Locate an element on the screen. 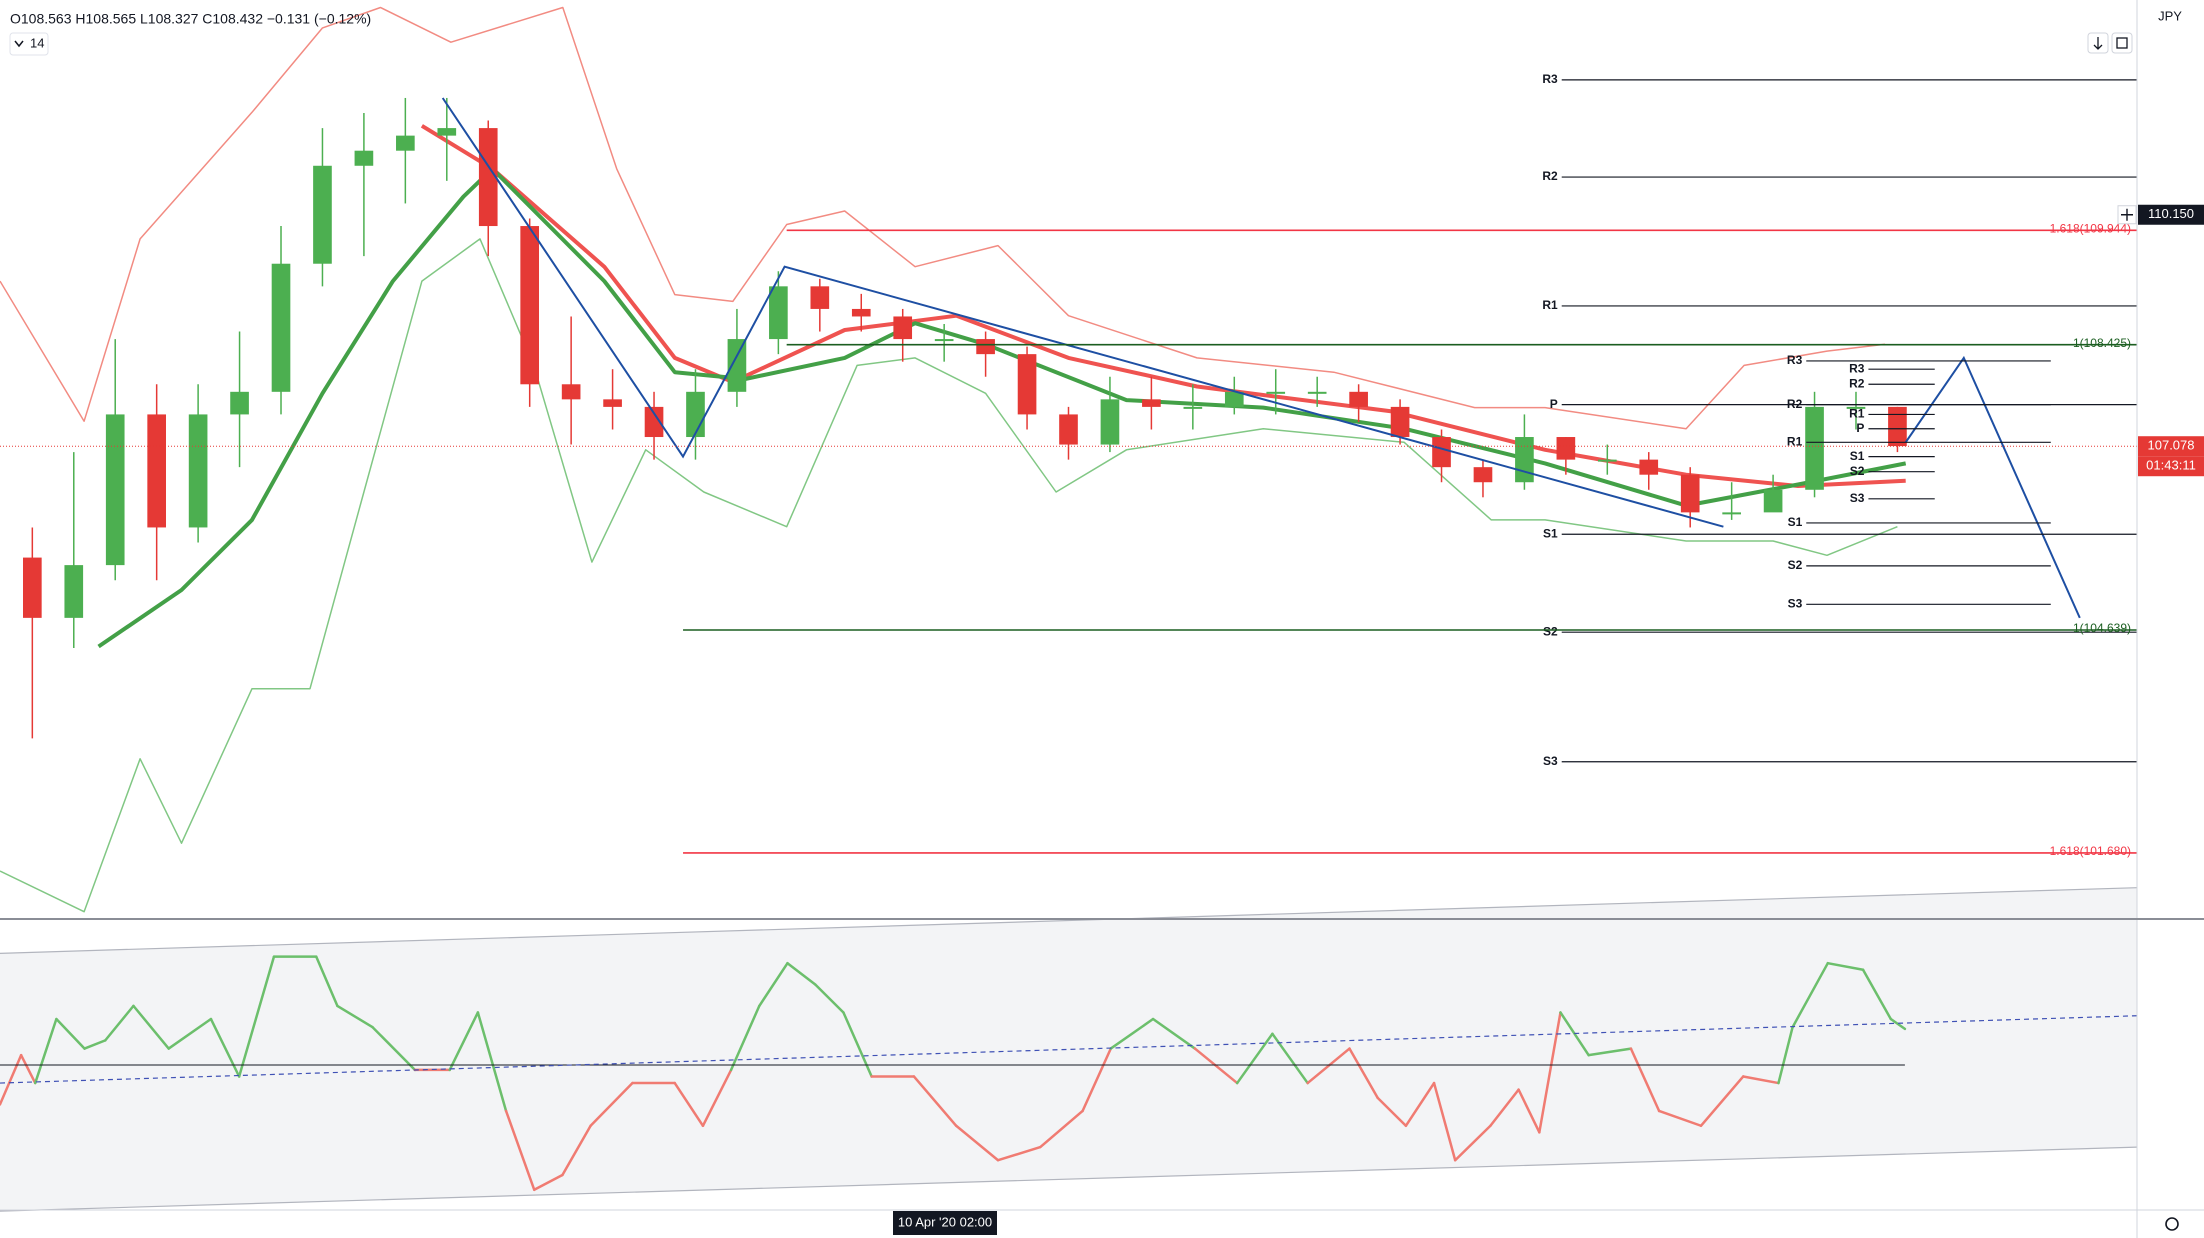 Image resolution: width=2204 pixels, height=1238 pixels. maximize-icon is located at coordinates (2122, 43).